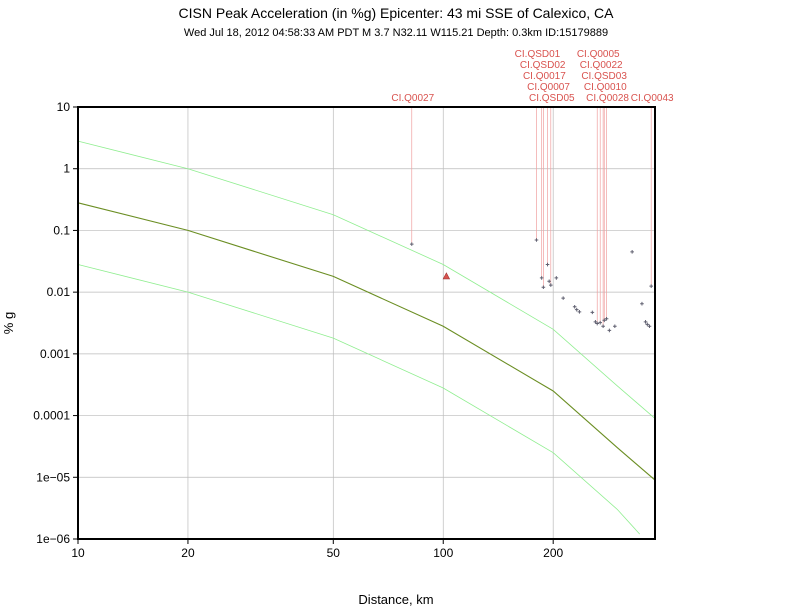  Describe the element at coordinates (51, 416) in the screenshot. I see `y-tick-label: 0.0001` at that location.